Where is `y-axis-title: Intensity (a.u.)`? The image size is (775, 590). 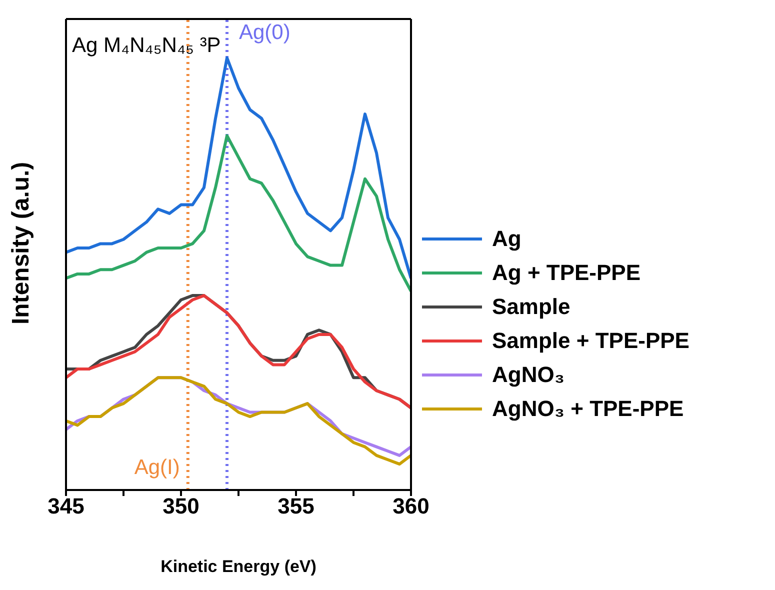 y-axis-title: Intensity (a.u.) is located at coordinates (21, 243).